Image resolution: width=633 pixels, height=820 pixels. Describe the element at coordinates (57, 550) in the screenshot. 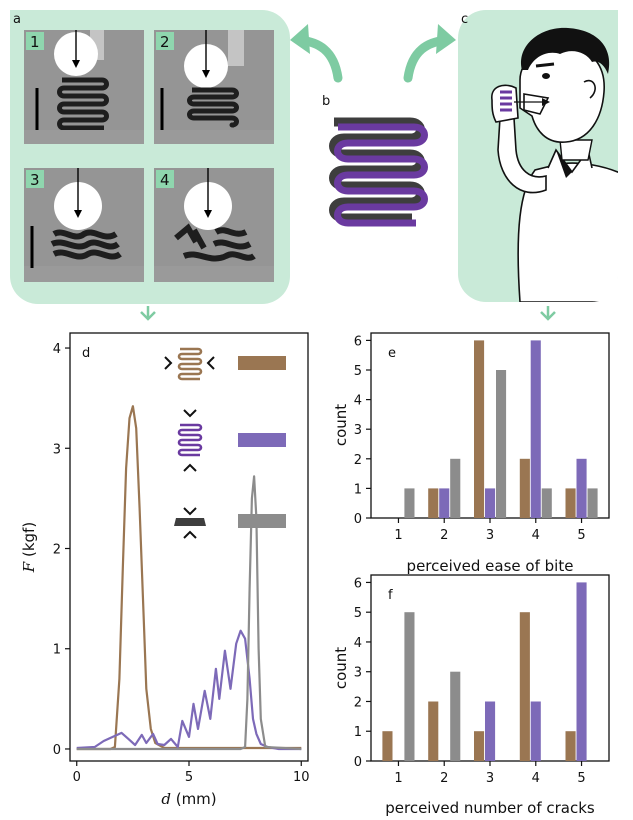

I see `plot-d-ytick-label-2: 2` at that location.